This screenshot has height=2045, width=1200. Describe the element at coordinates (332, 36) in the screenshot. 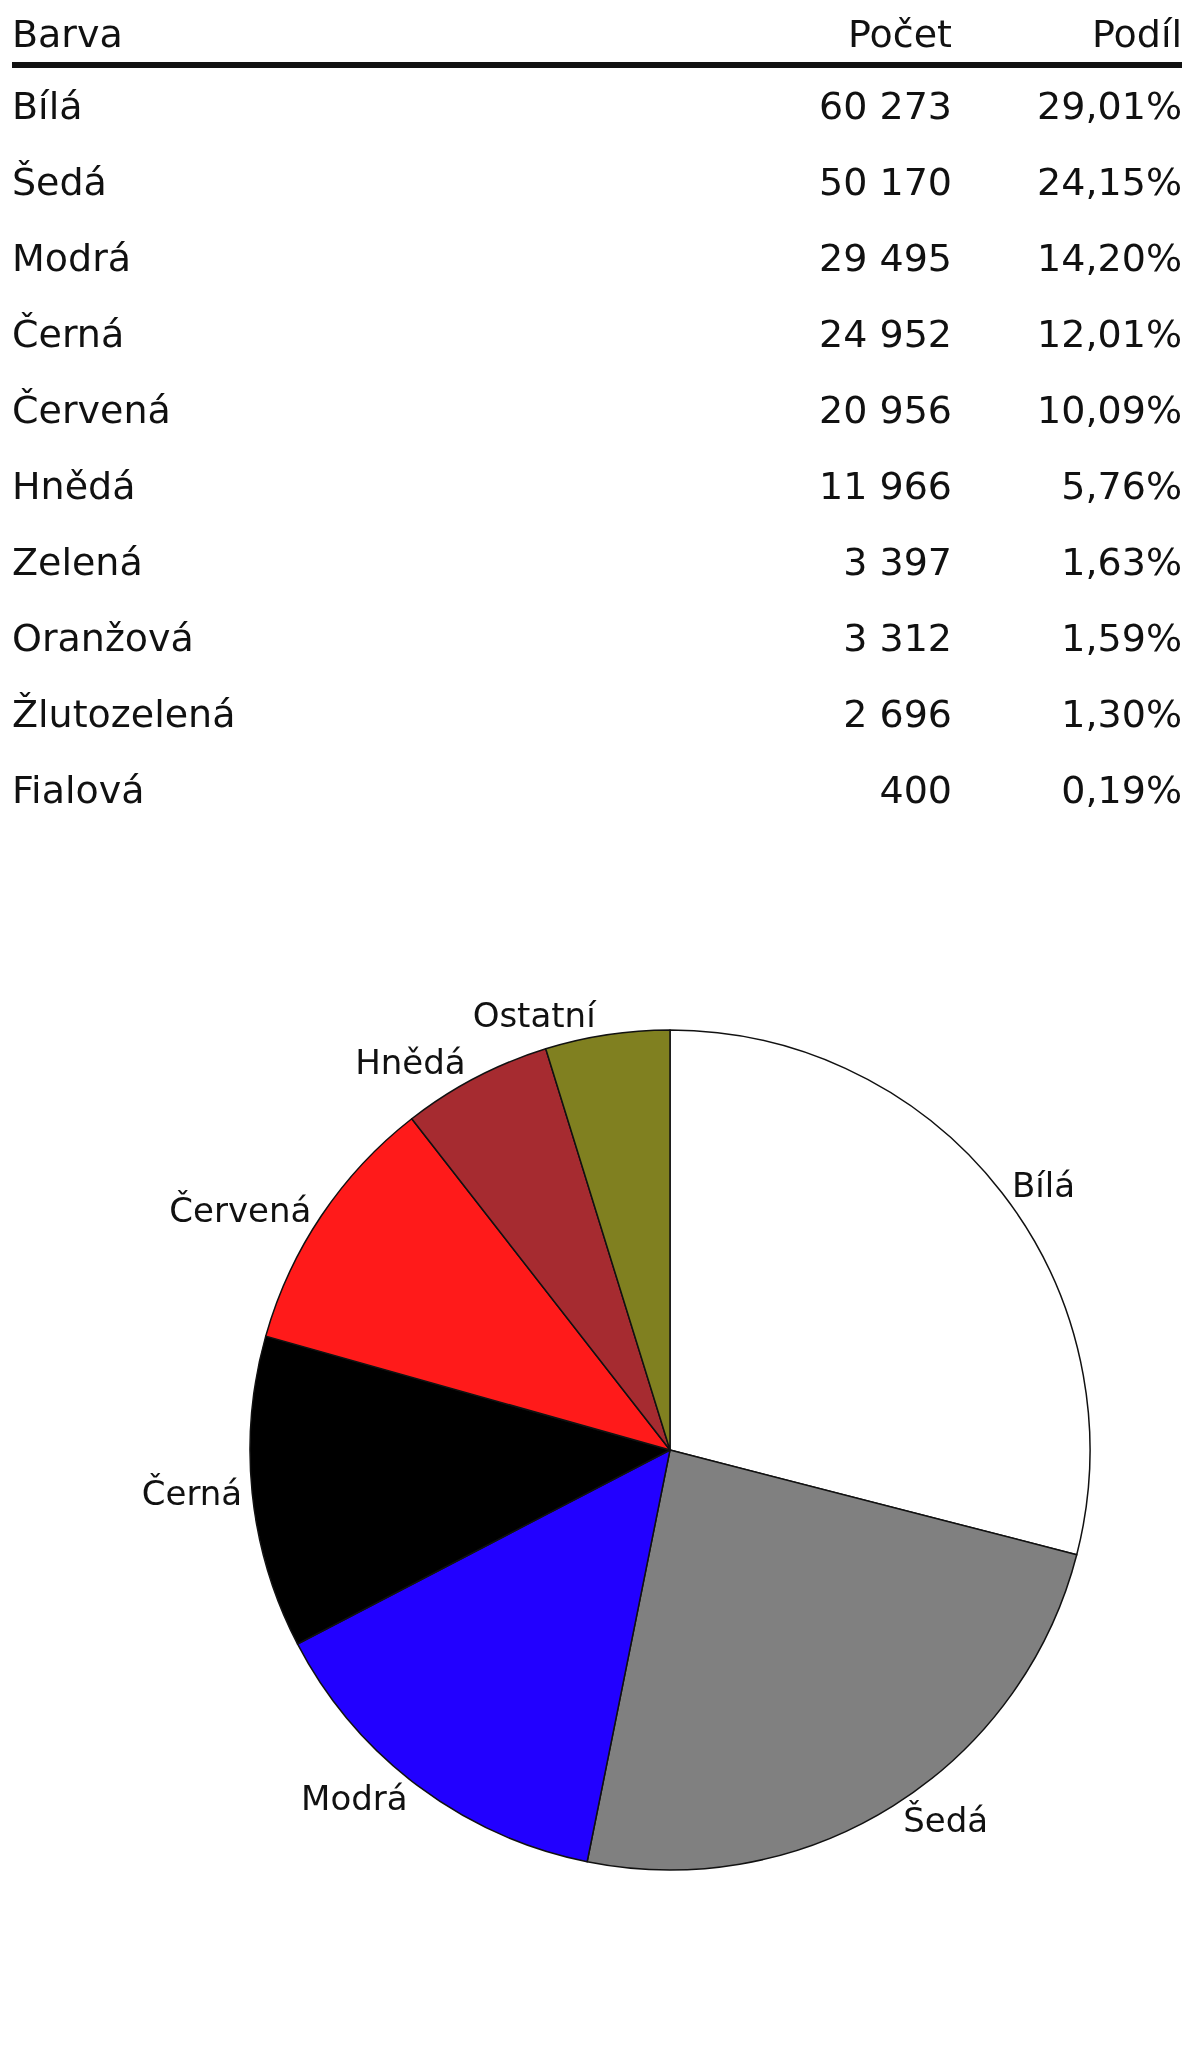

I see `text: Barva` at that location.